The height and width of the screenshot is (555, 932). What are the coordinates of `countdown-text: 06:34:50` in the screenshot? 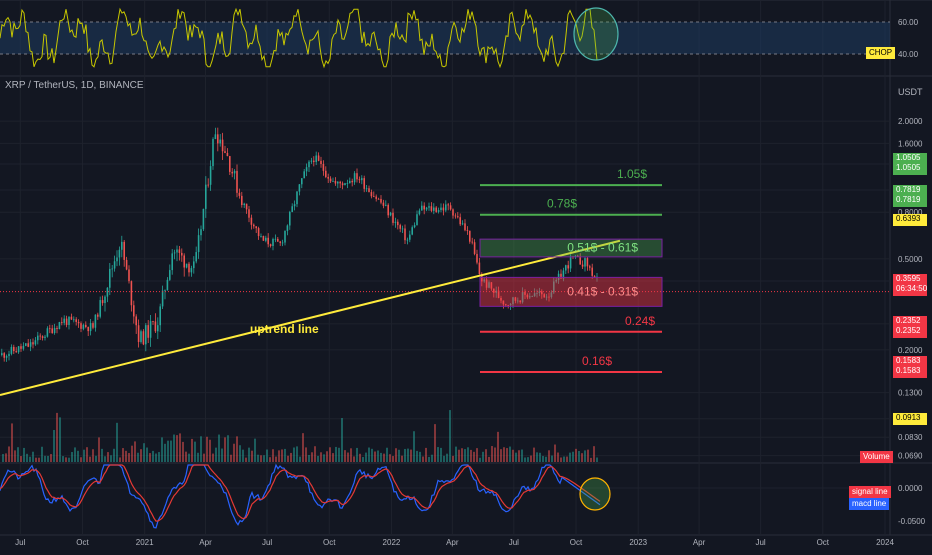 It's located at (912, 288).